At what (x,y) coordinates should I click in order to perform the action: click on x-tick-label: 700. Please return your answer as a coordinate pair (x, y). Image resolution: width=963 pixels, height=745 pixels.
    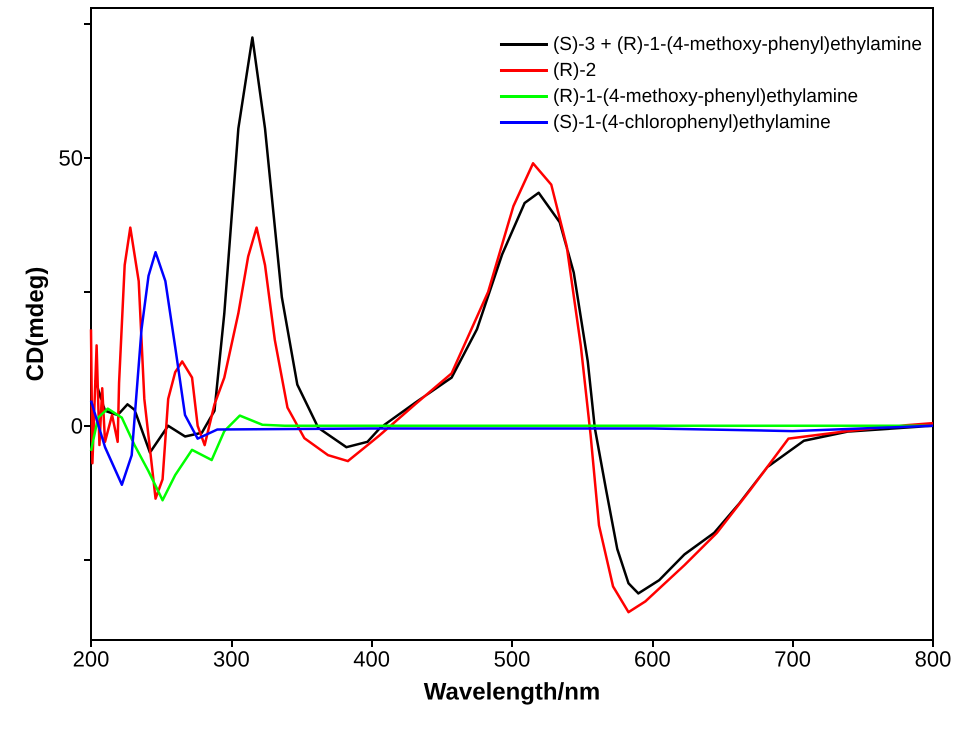
    Looking at the image, I should click on (793, 659).